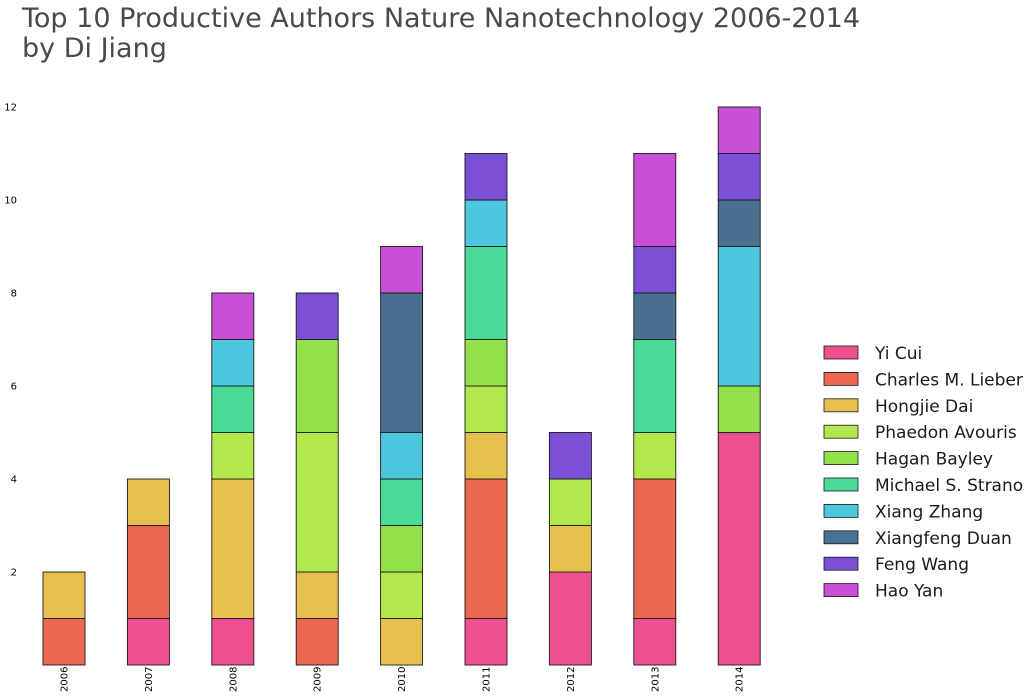 This screenshot has width=1036, height=700. I want to click on x-tick-label: 2014, so click(740, 679).